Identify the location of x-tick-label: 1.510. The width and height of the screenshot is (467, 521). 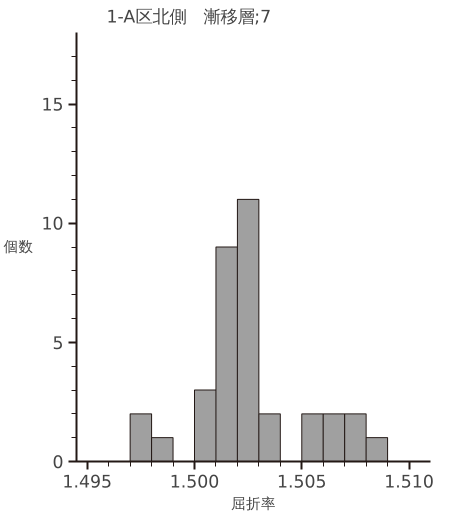
(409, 482).